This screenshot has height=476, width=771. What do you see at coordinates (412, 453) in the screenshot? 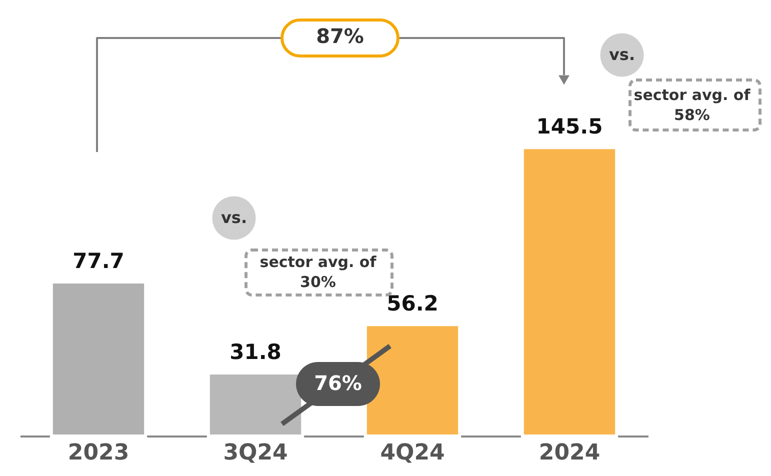
I see `x-tick-label: 4Q24` at bounding box center [412, 453].